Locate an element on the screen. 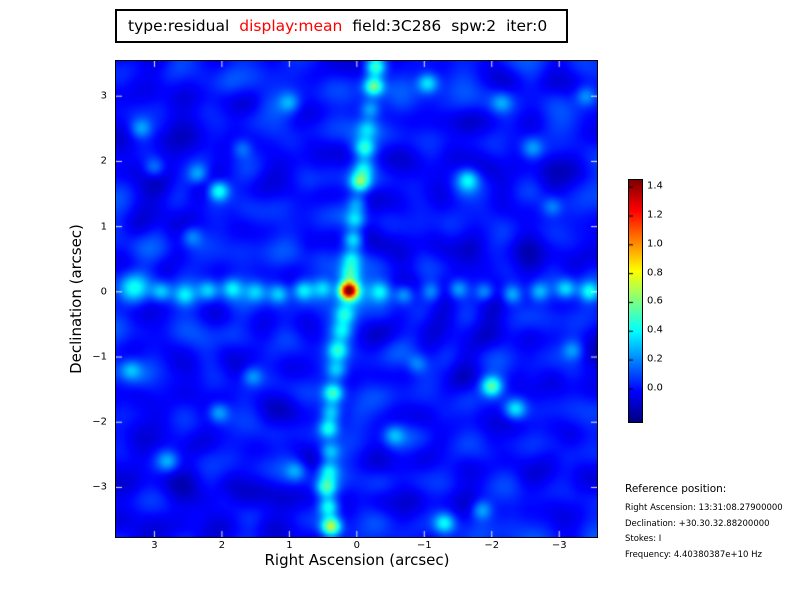  colorbar-canvas is located at coordinates (635, 301).